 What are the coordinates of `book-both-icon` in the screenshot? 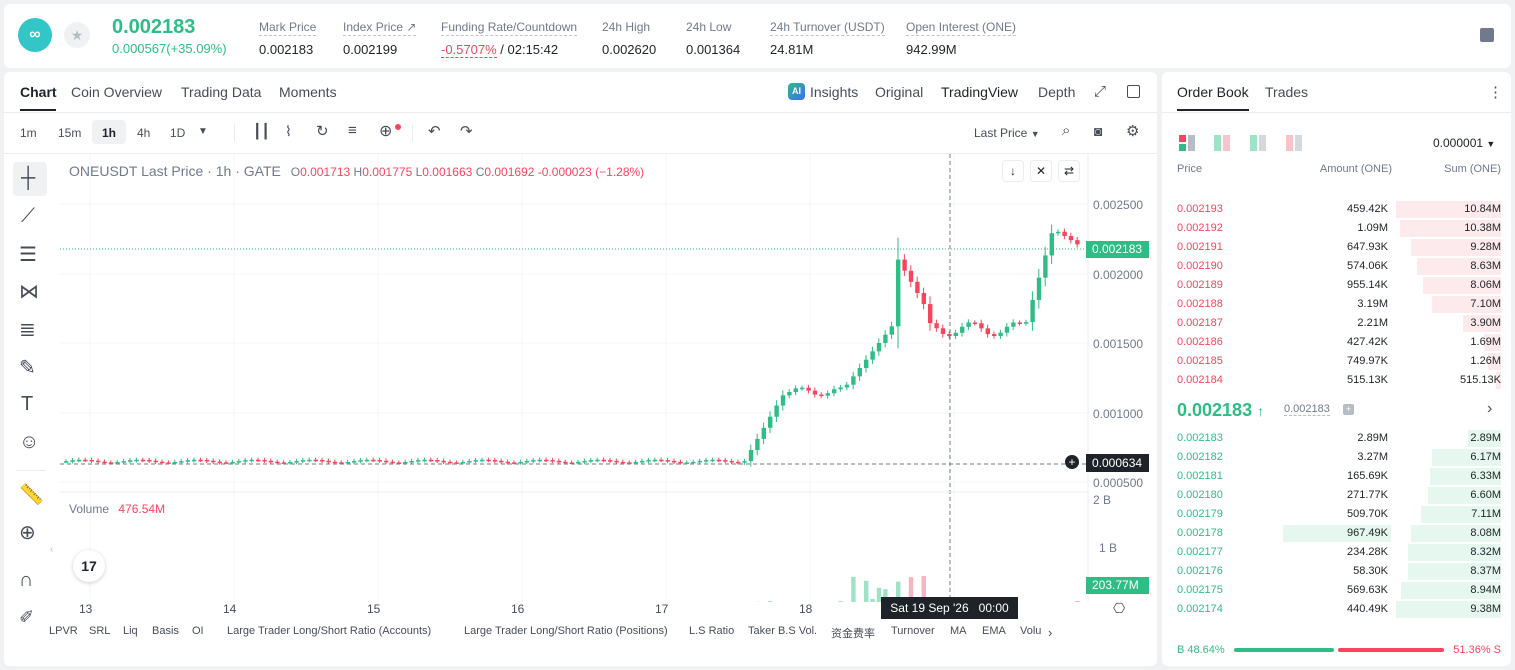 It's located at (1187, 143).